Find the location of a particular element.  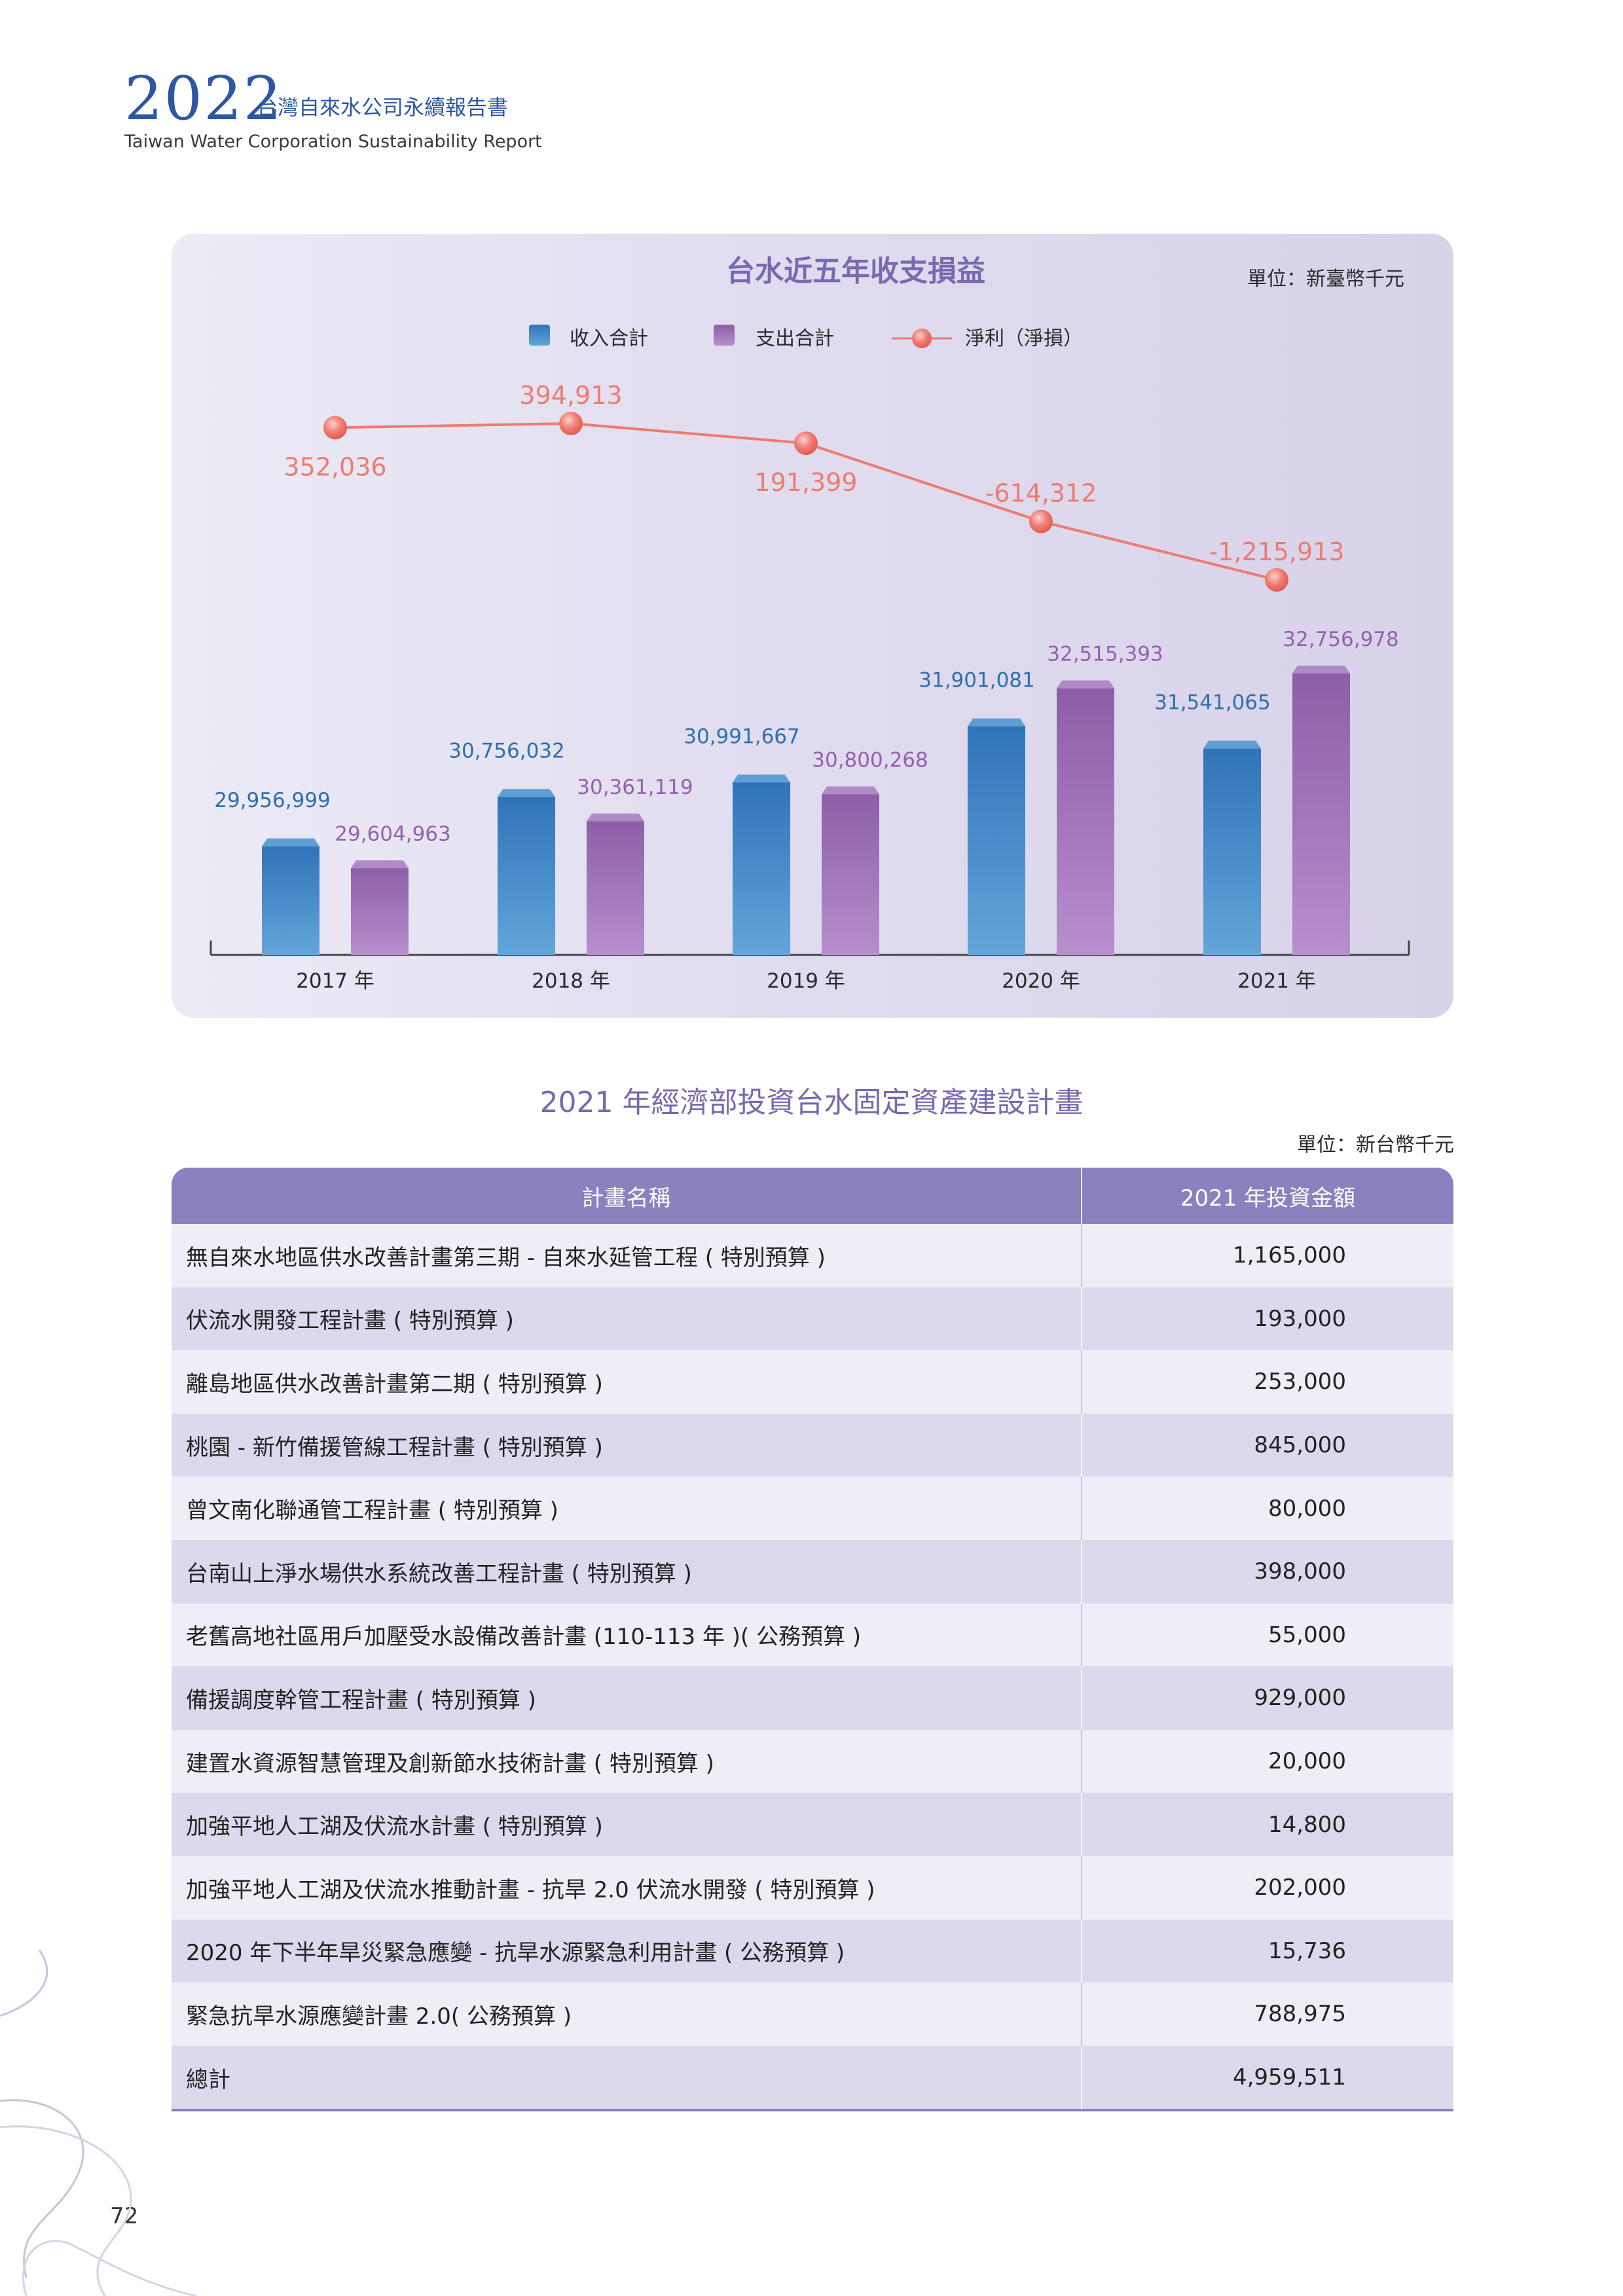

legend-income-label: 收入合計 is located at coordinates (609, 338).